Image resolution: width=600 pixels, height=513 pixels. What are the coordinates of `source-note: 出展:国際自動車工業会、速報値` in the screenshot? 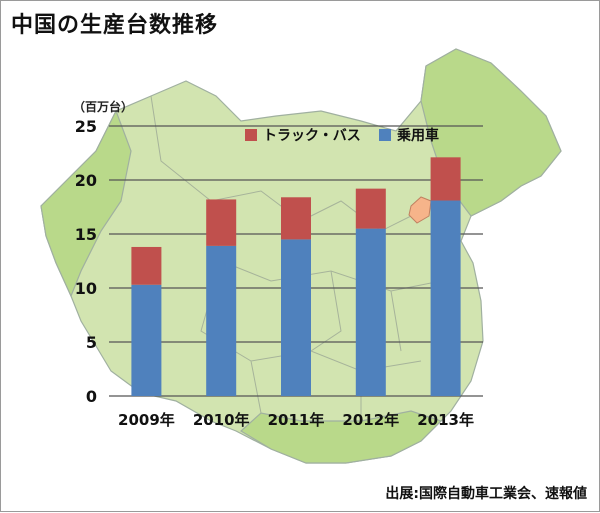 It's located at (486, 494).